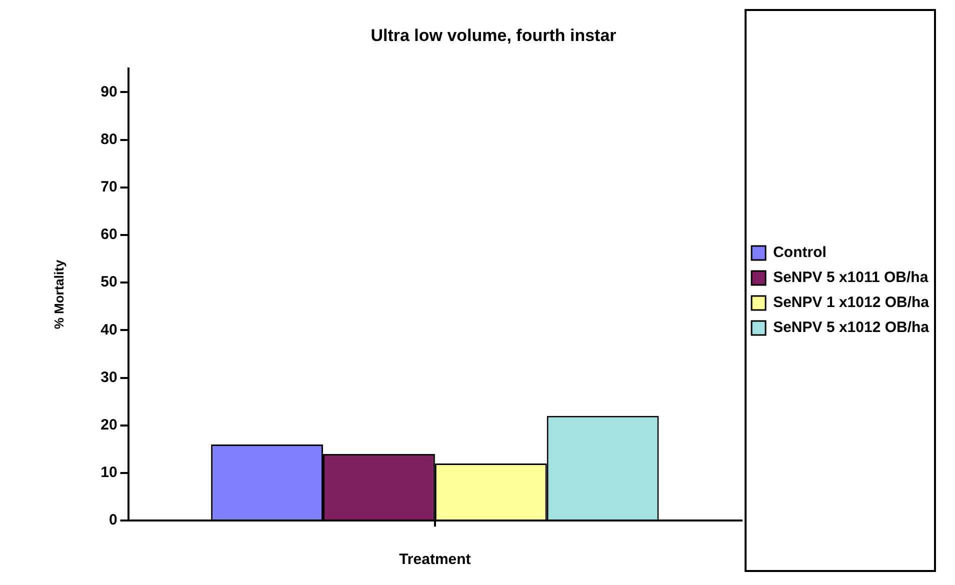 The width and height of the screenshot is (955, 585). What do you see at coordinates (851, 327) in the screenshot?
I see `legend-label: SeNPV 5 x1012 OB/ha` at bounding box center [851, 327].